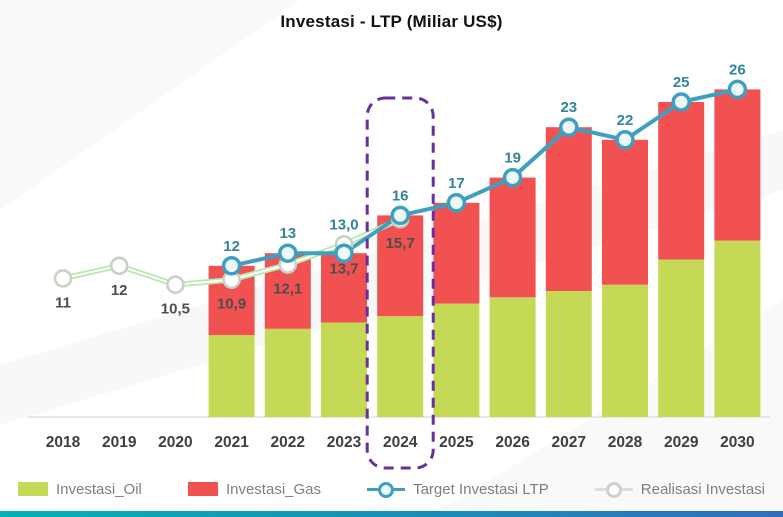  What do you see at coordinates (33, 489) in the screenshot?
I see `oil-swatch-icon` at bounding box center [33, 489].